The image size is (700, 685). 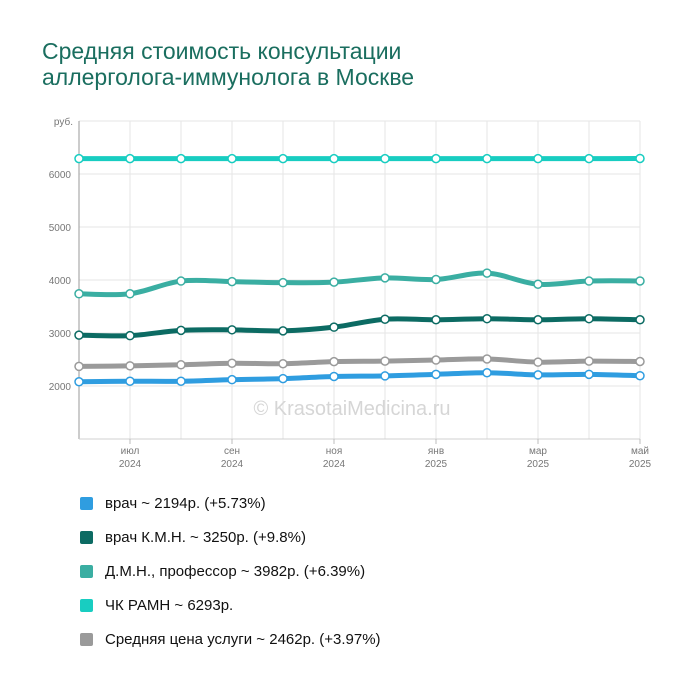 I want to click on y-axis-unit-label: руб., so click(x=63, y=122).